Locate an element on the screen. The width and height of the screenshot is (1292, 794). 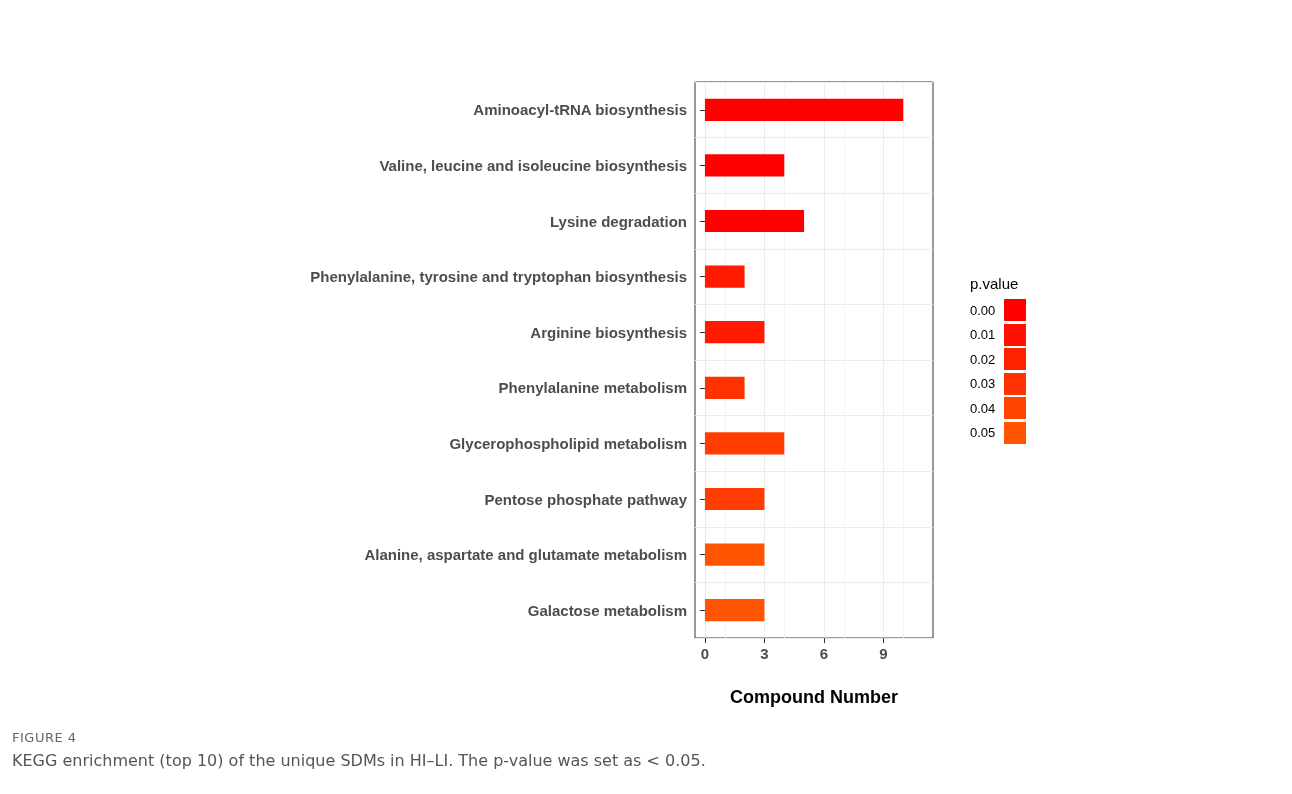
x-tick-label: 6 is located at coordinates (824, 653).